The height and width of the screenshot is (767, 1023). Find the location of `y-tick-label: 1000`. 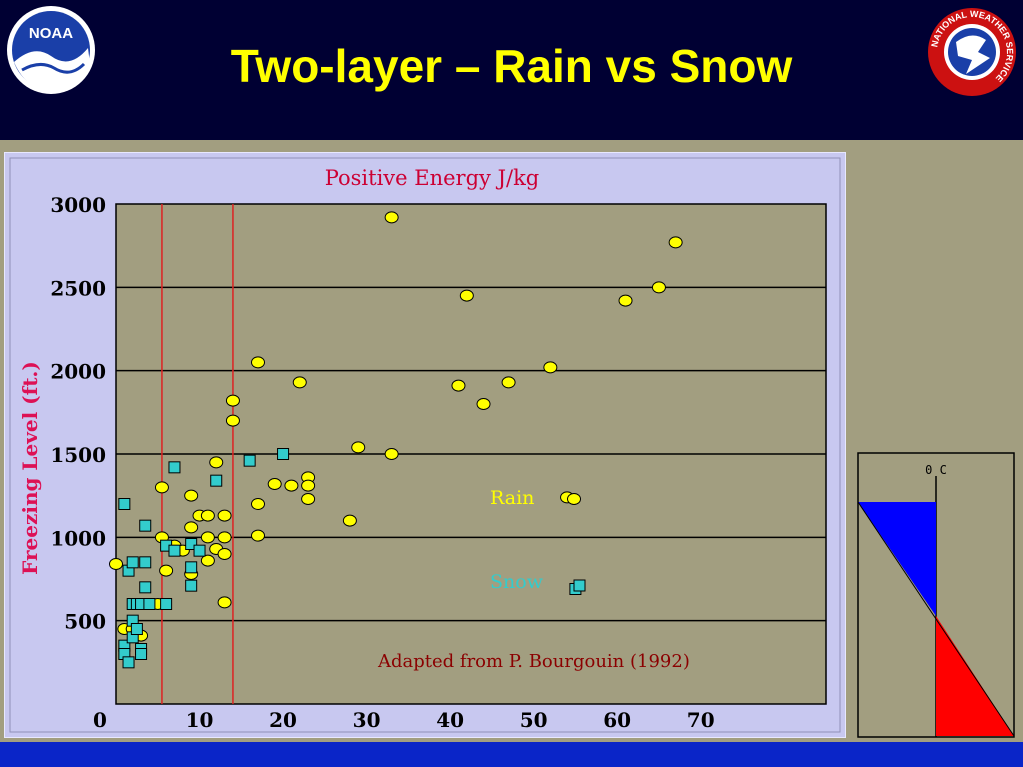

y-tick-label: 1000 is located at coordinates (78, 538).